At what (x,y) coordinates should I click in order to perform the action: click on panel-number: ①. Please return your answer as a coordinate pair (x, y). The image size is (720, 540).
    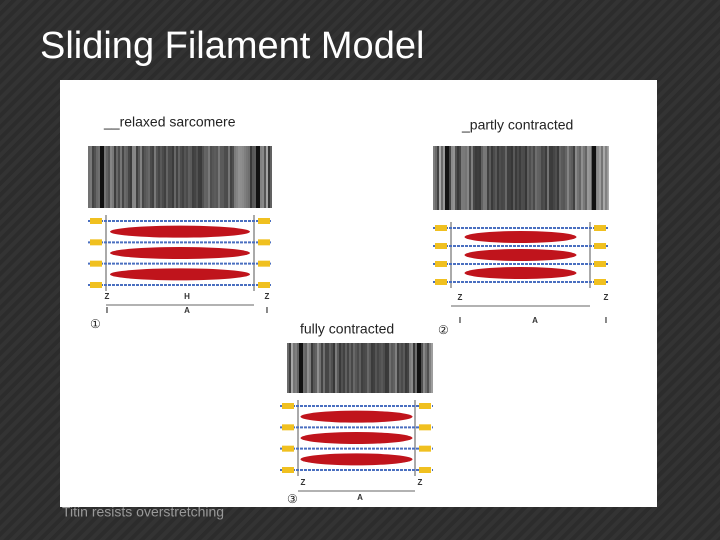
    Looking at the image, I should click on (95, 324).